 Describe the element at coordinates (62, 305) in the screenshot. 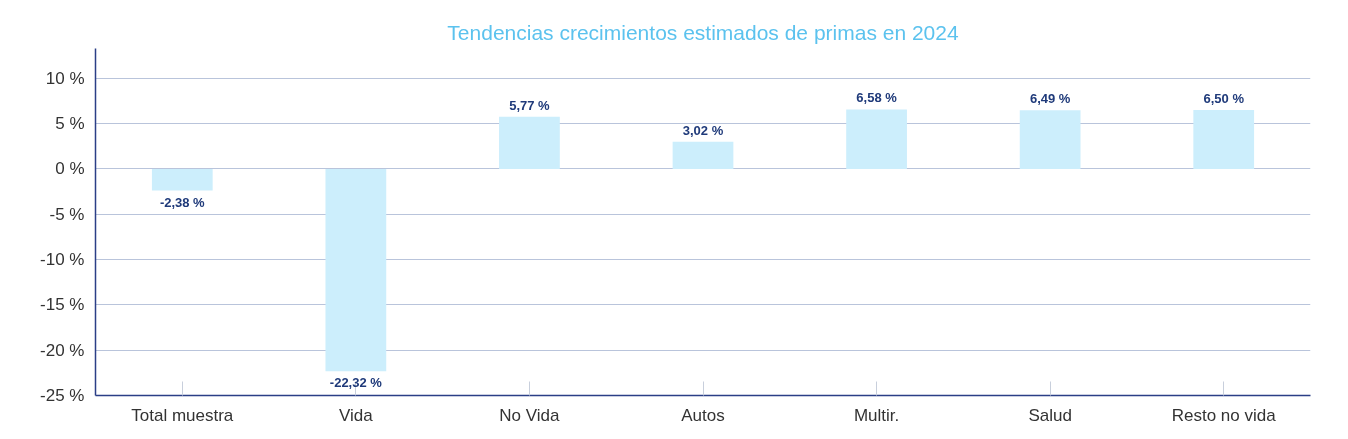

I see `y-tick-label: -15 %` at that location.